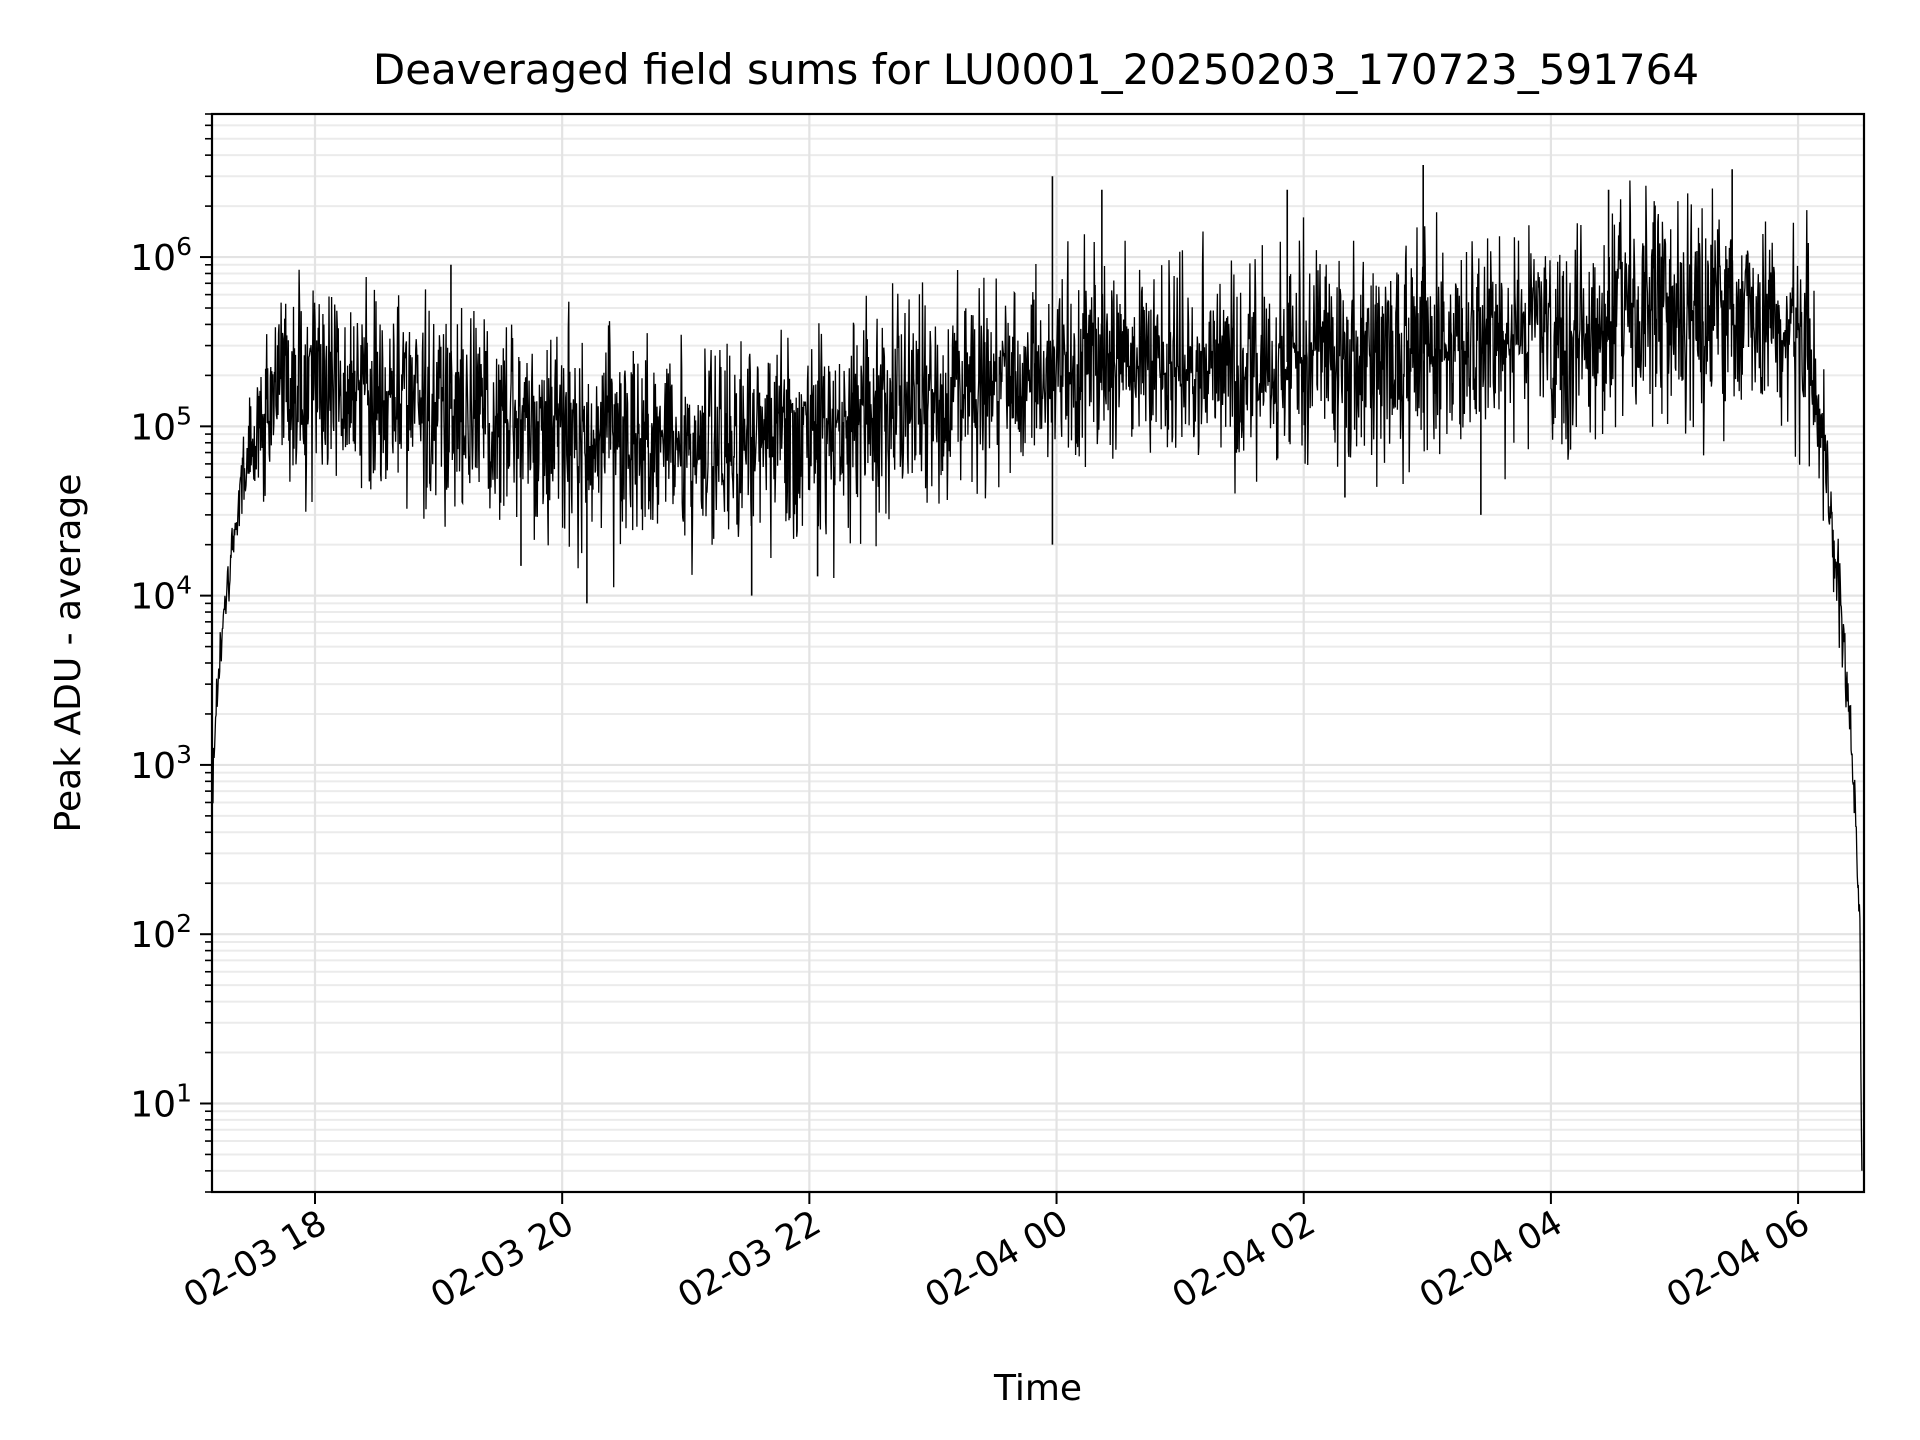 The image size is (1920, 1440). I want to click on y-tick-label: 10¹, so click(161, 1101).